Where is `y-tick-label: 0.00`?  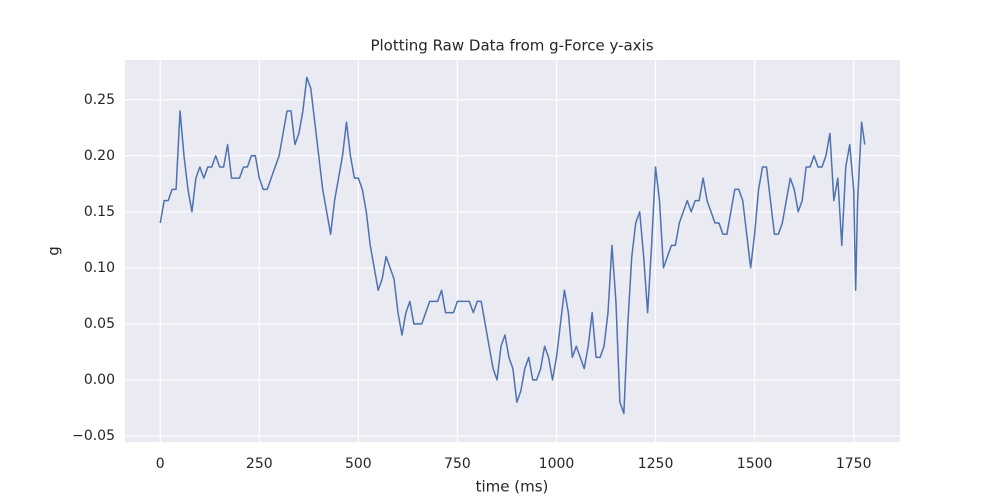
y-tick-label: 0.00 is located at coordinates (99, 380).